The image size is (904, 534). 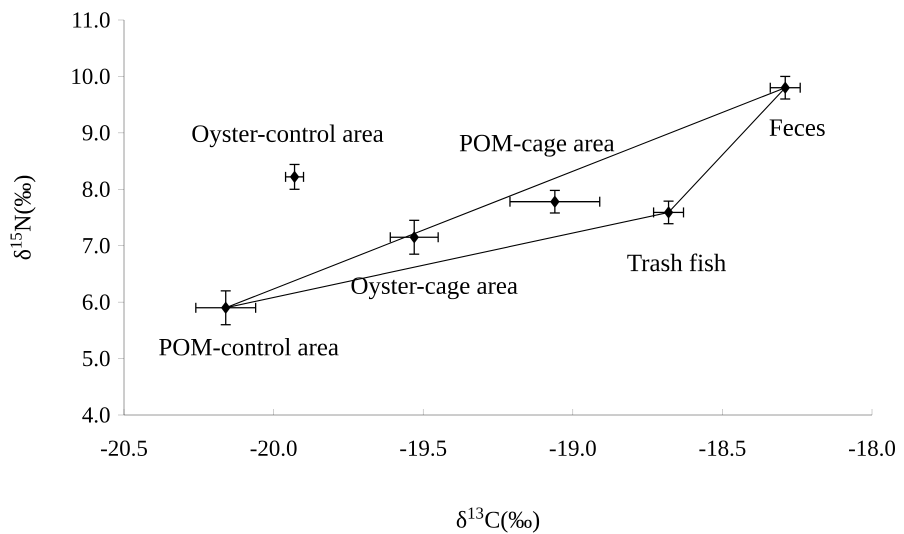 What do you see at coordinates (288, 136) in the screenshot?
I see `annotation: Oyster-control area` at bounding box center [288, 136].